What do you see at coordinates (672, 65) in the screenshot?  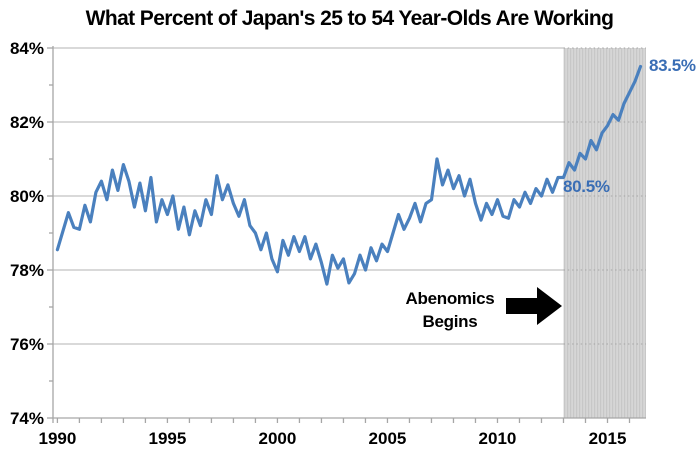 I see `end-value-label: 83.5%` at bounding box center [672, 65].